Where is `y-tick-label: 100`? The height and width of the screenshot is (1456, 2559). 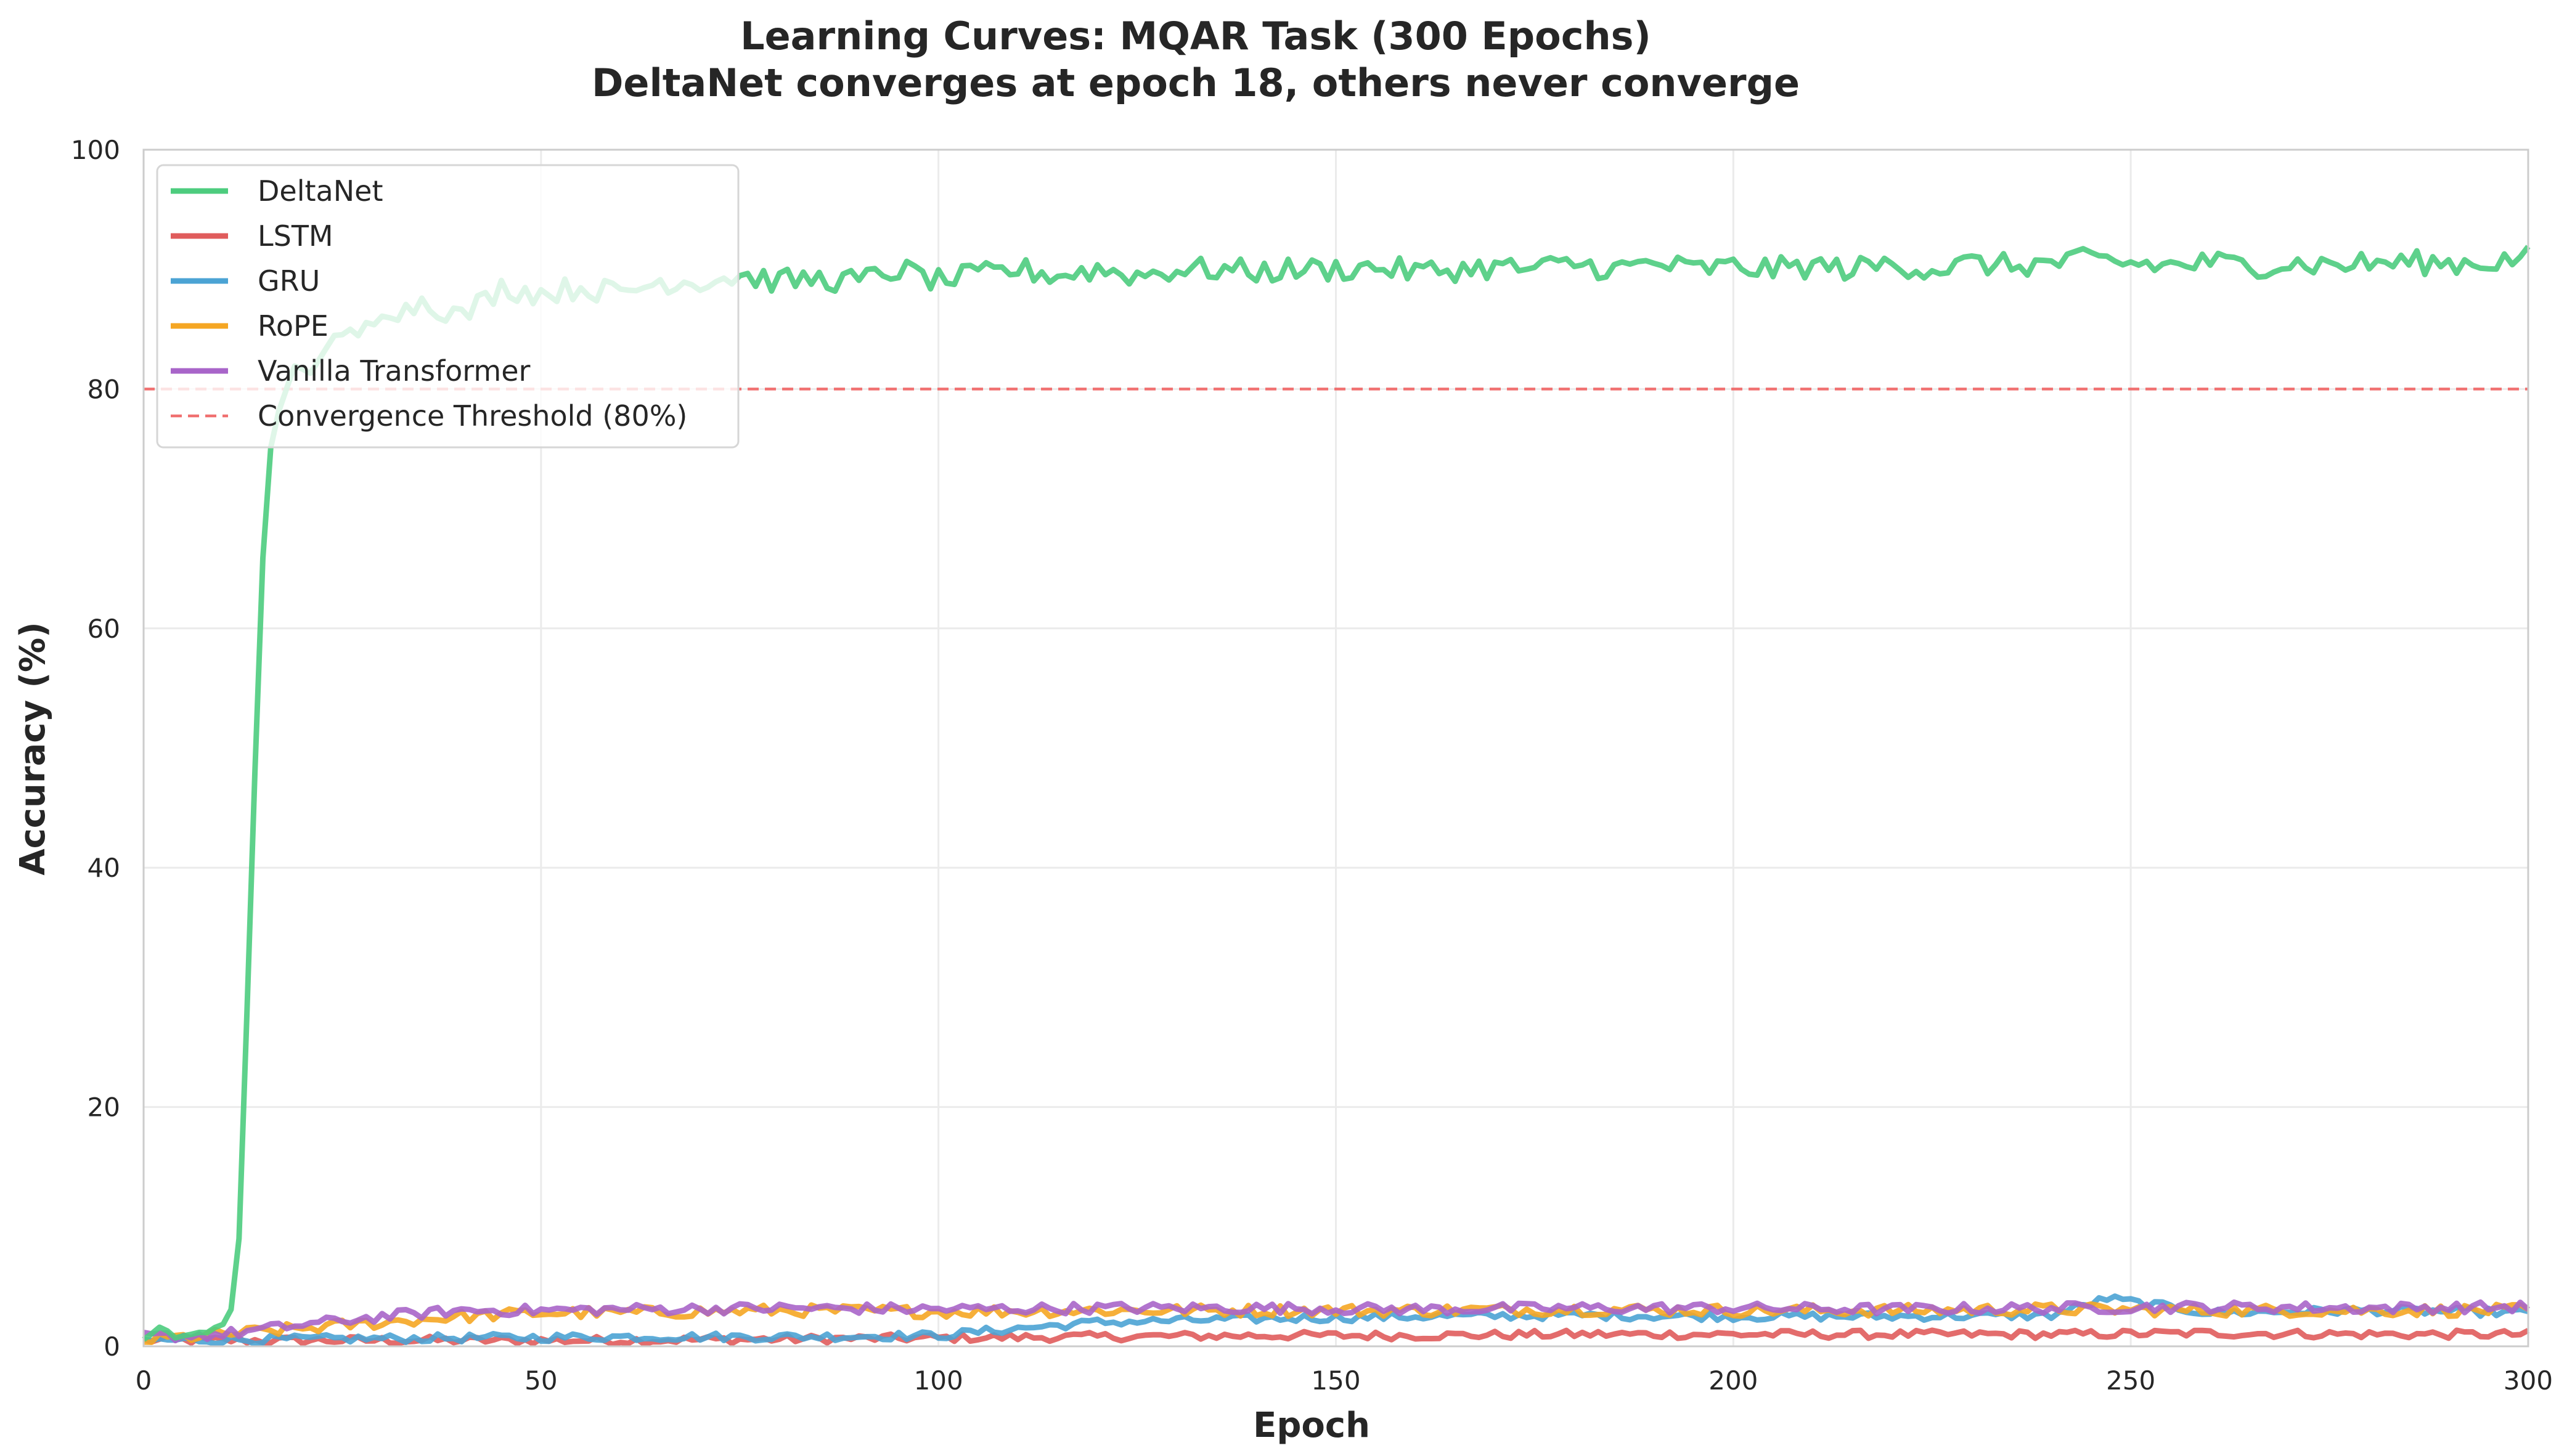
y-tick-label: 100 is located at coordinates (95, 150).